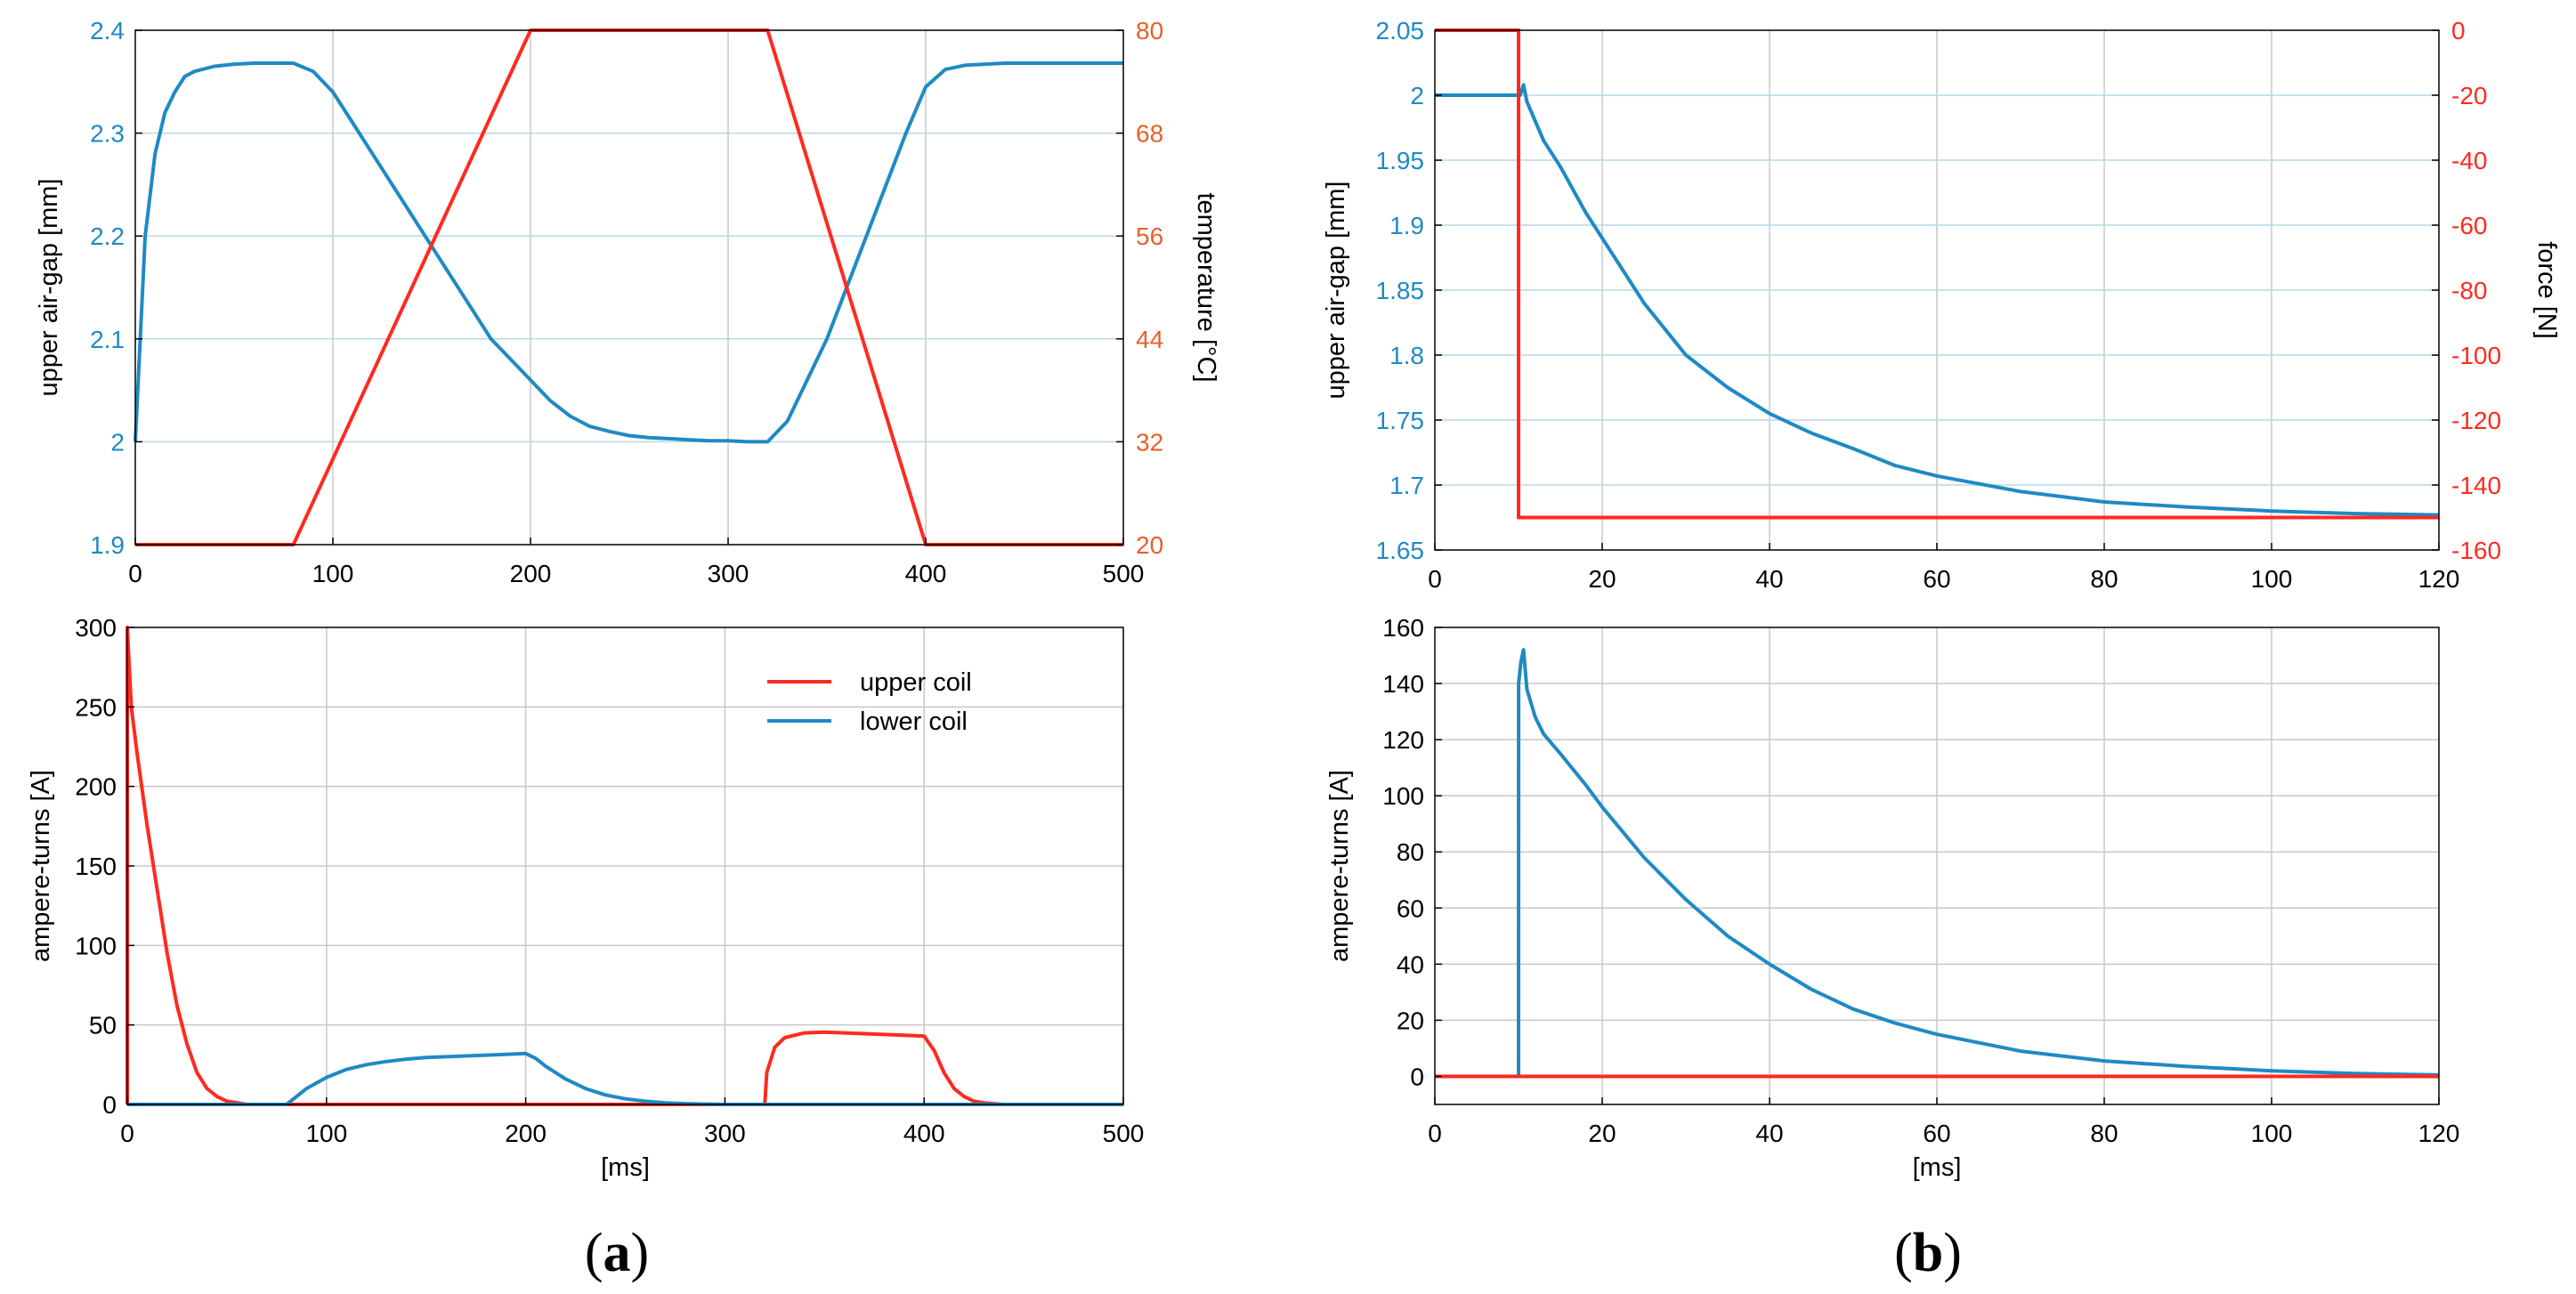 This screenshot has width=2576, height=1294. What do you see at coordinates (1411, 964) in the screenshot?
I see `y-tick-label: 40` at bounding box center [1411, 964].